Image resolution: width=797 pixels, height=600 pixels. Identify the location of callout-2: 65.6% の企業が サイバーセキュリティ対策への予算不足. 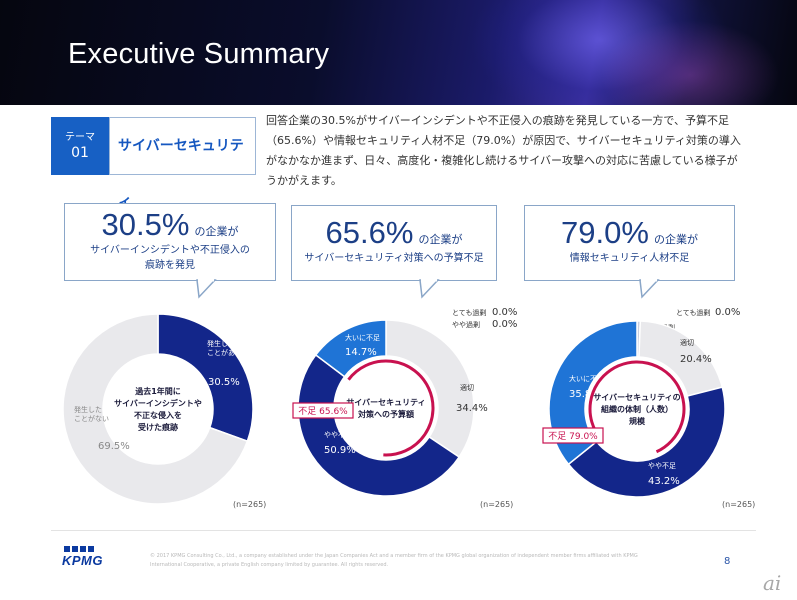
(394, 243).